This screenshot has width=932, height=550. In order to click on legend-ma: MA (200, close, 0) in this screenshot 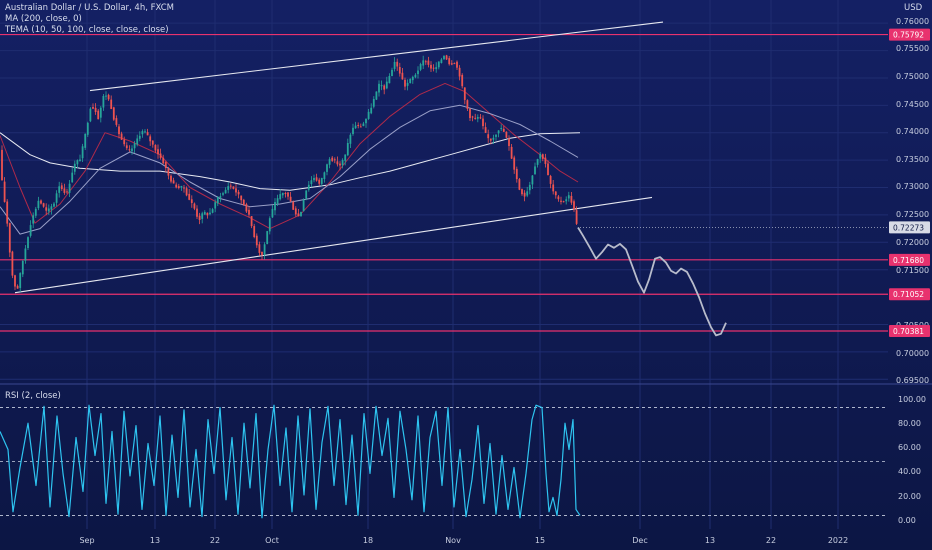, I will do `click(43, 19)`.